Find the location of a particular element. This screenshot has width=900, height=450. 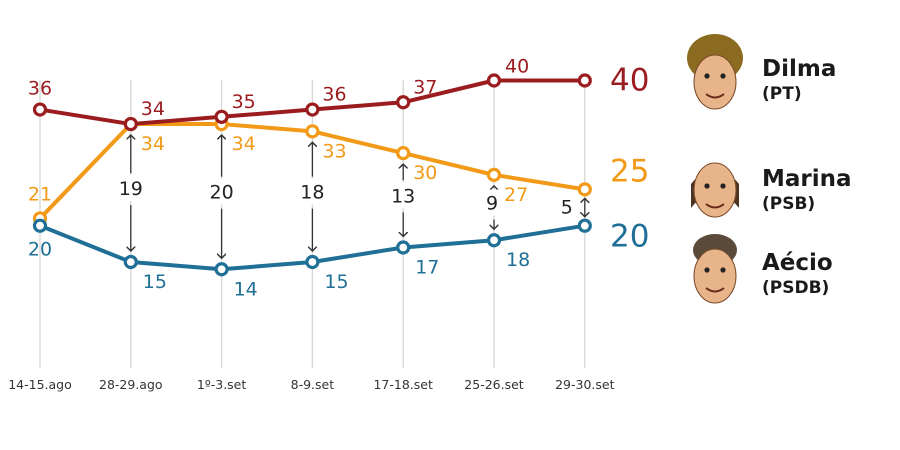

x-tick-label: 28-29.ago is located at coordinates (131, 384).